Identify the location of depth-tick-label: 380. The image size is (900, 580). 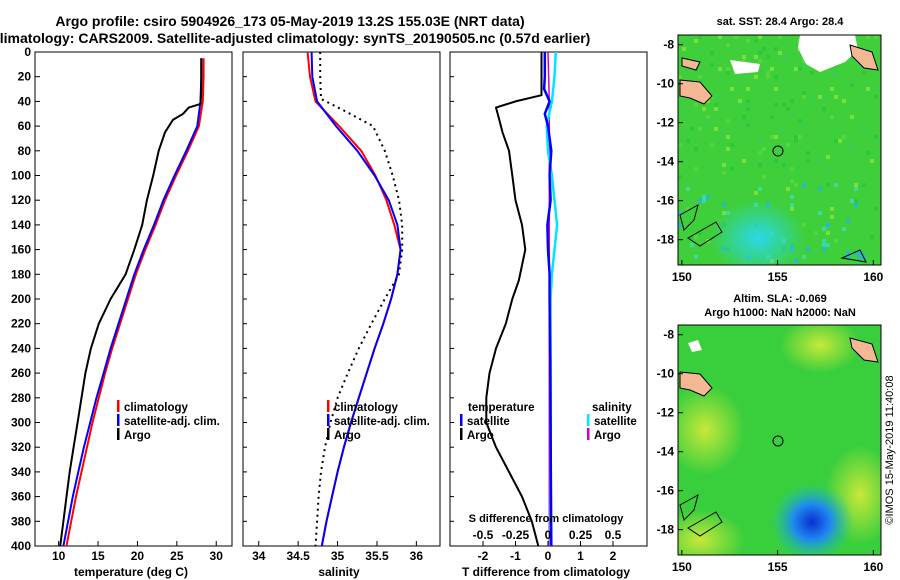
(21, 521).